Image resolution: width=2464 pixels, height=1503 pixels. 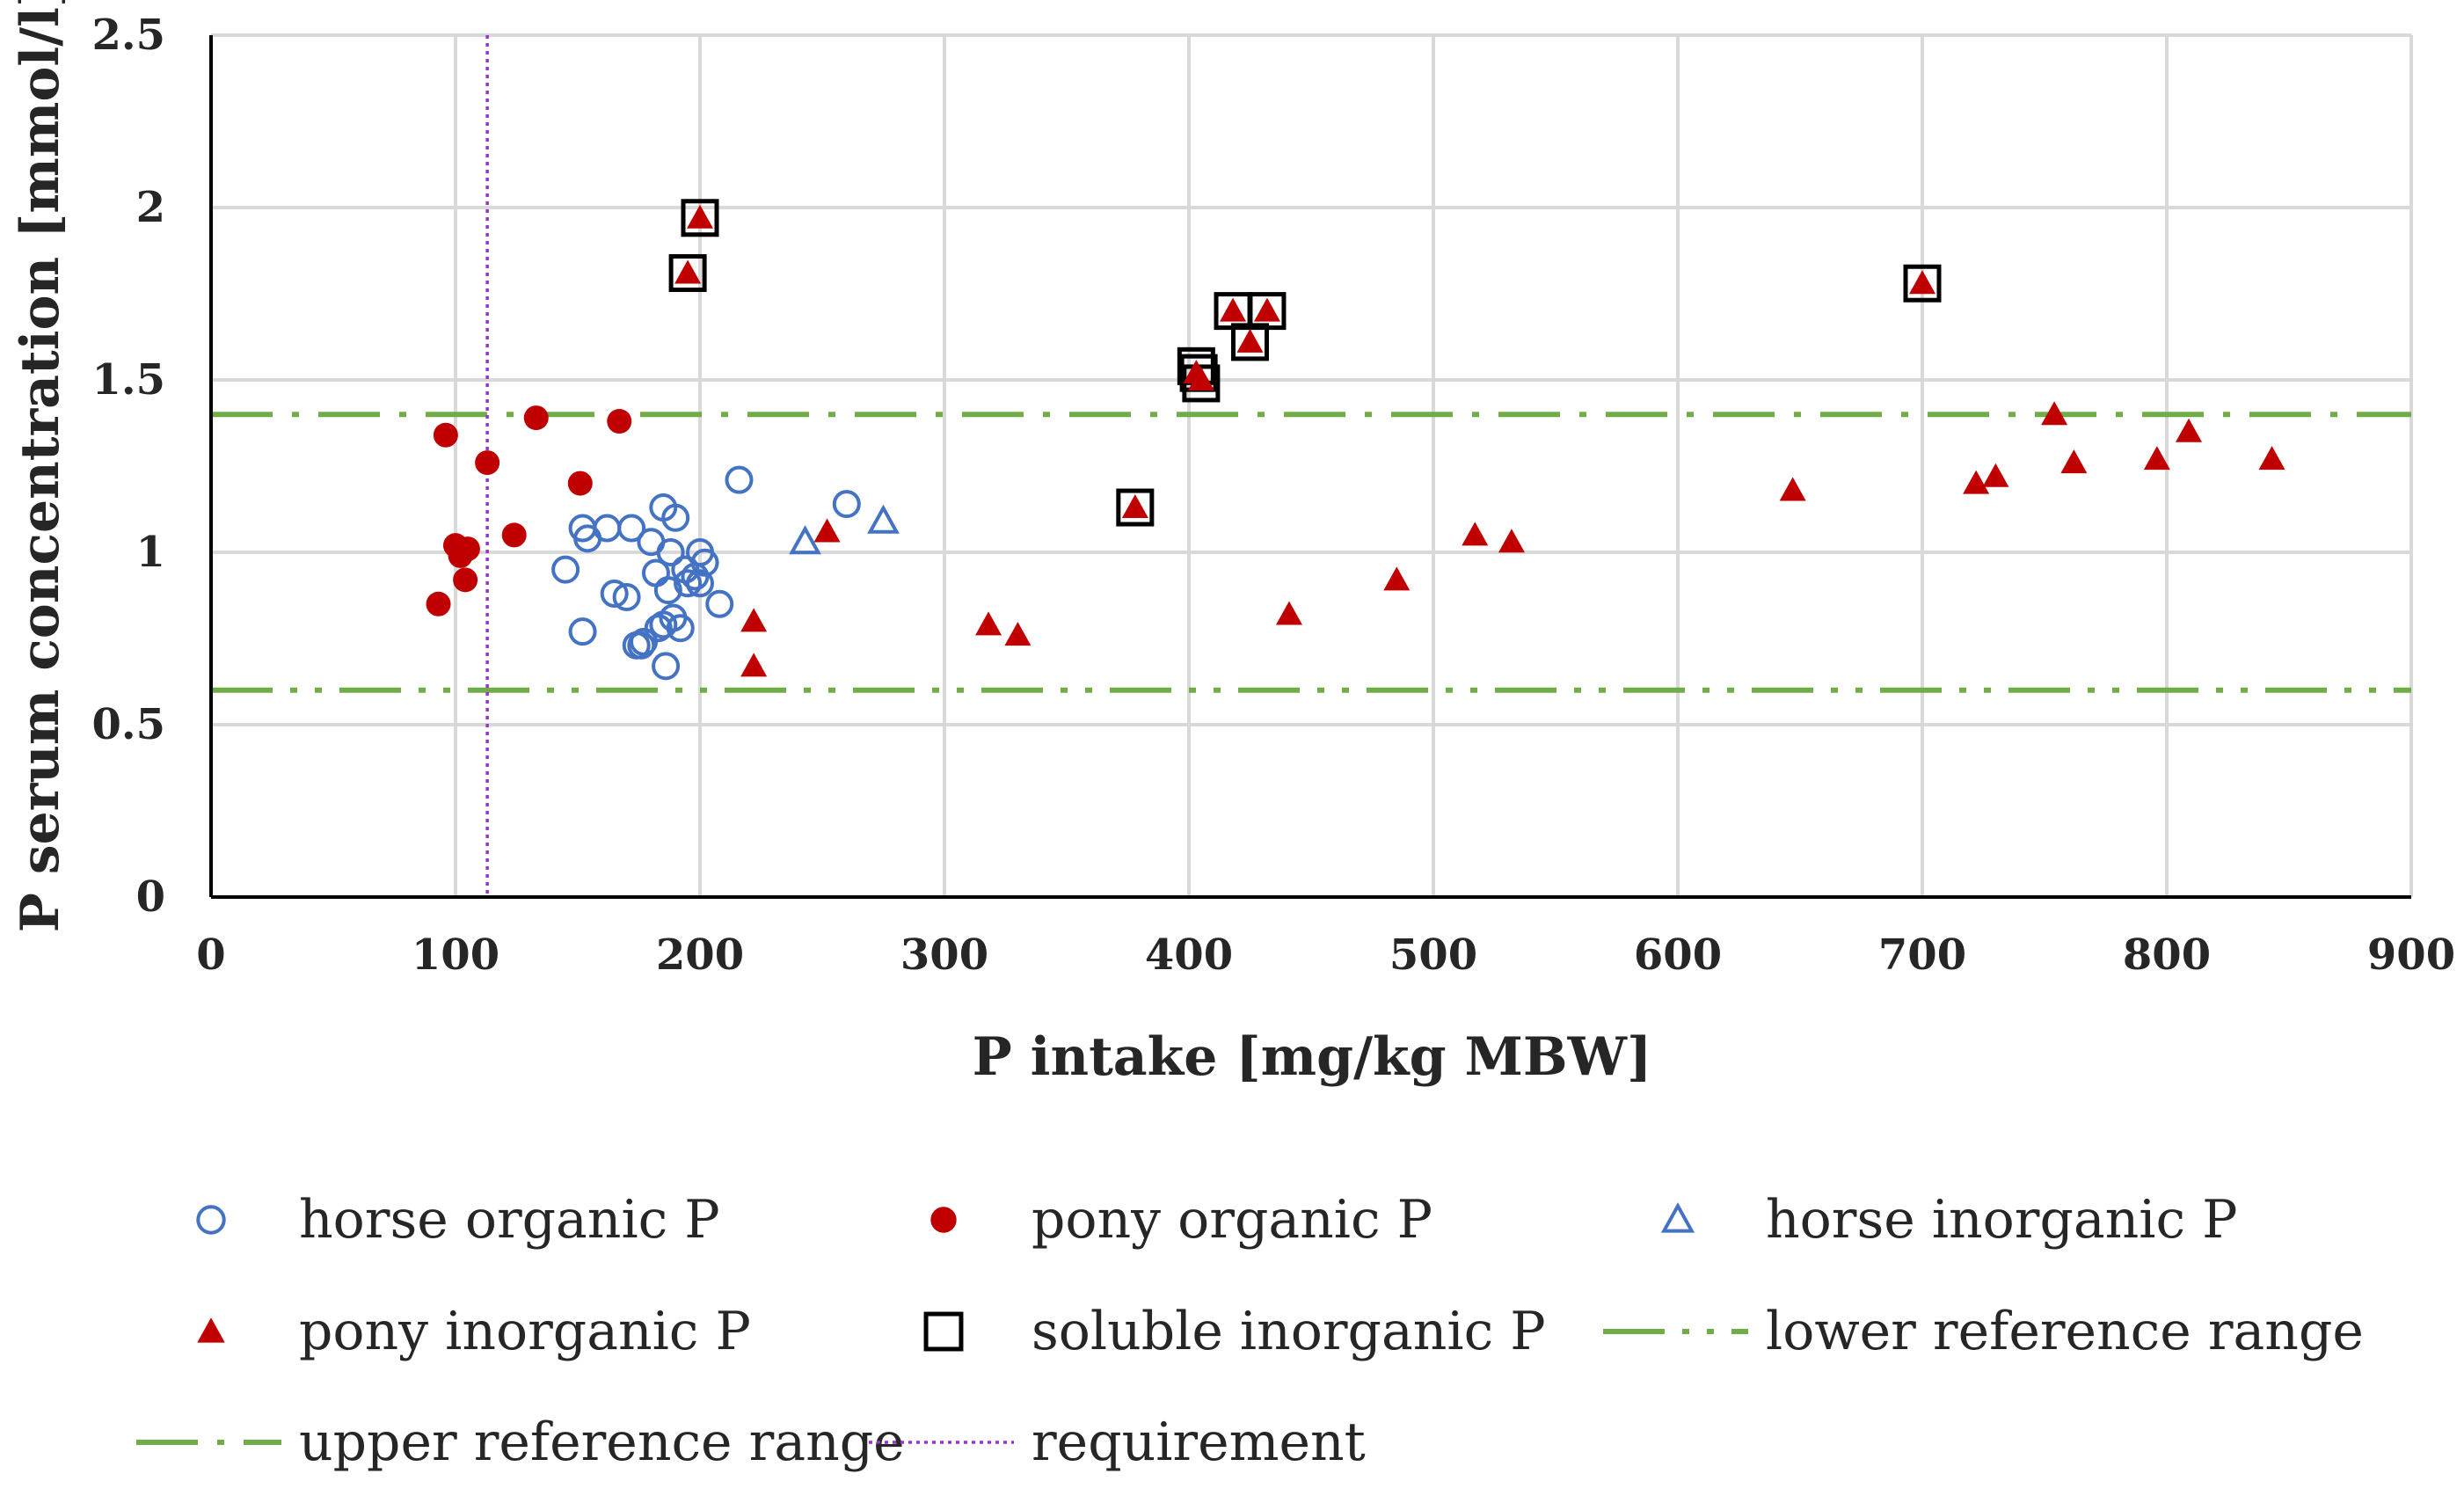 What do you see at coordinates (1313, 1057) in the screenshot?
I see `x-axis-title: P intake [mg/kg MBW]` at bounding box center [1313, 1057].